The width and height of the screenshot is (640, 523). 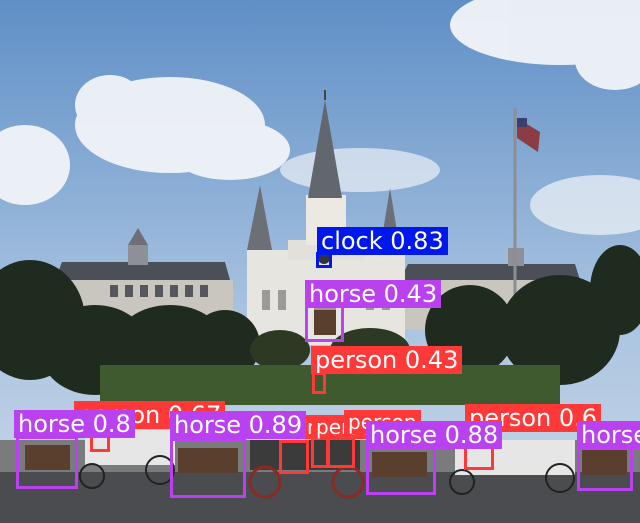 I want to click on detection-label-horse: horse 0.8, so click(x=74, y=424).